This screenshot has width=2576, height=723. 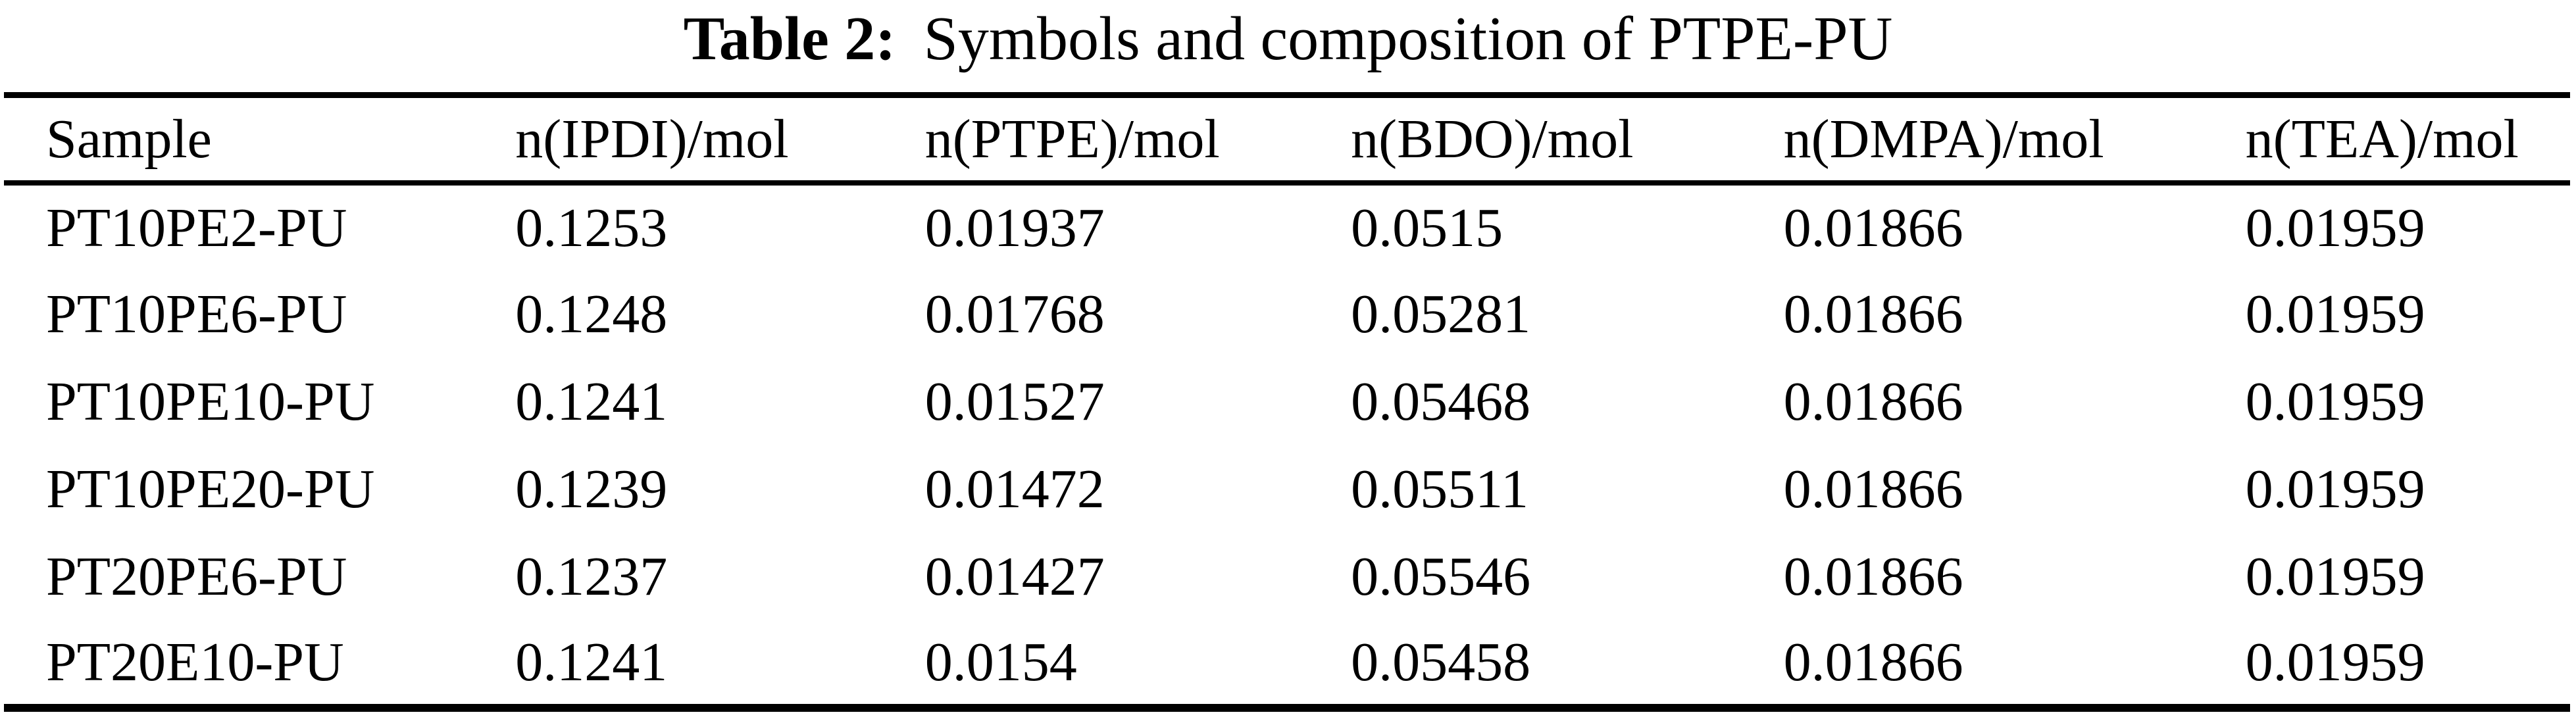 I want to click on table-cell: 0.1237, so click(x=591, y=576).